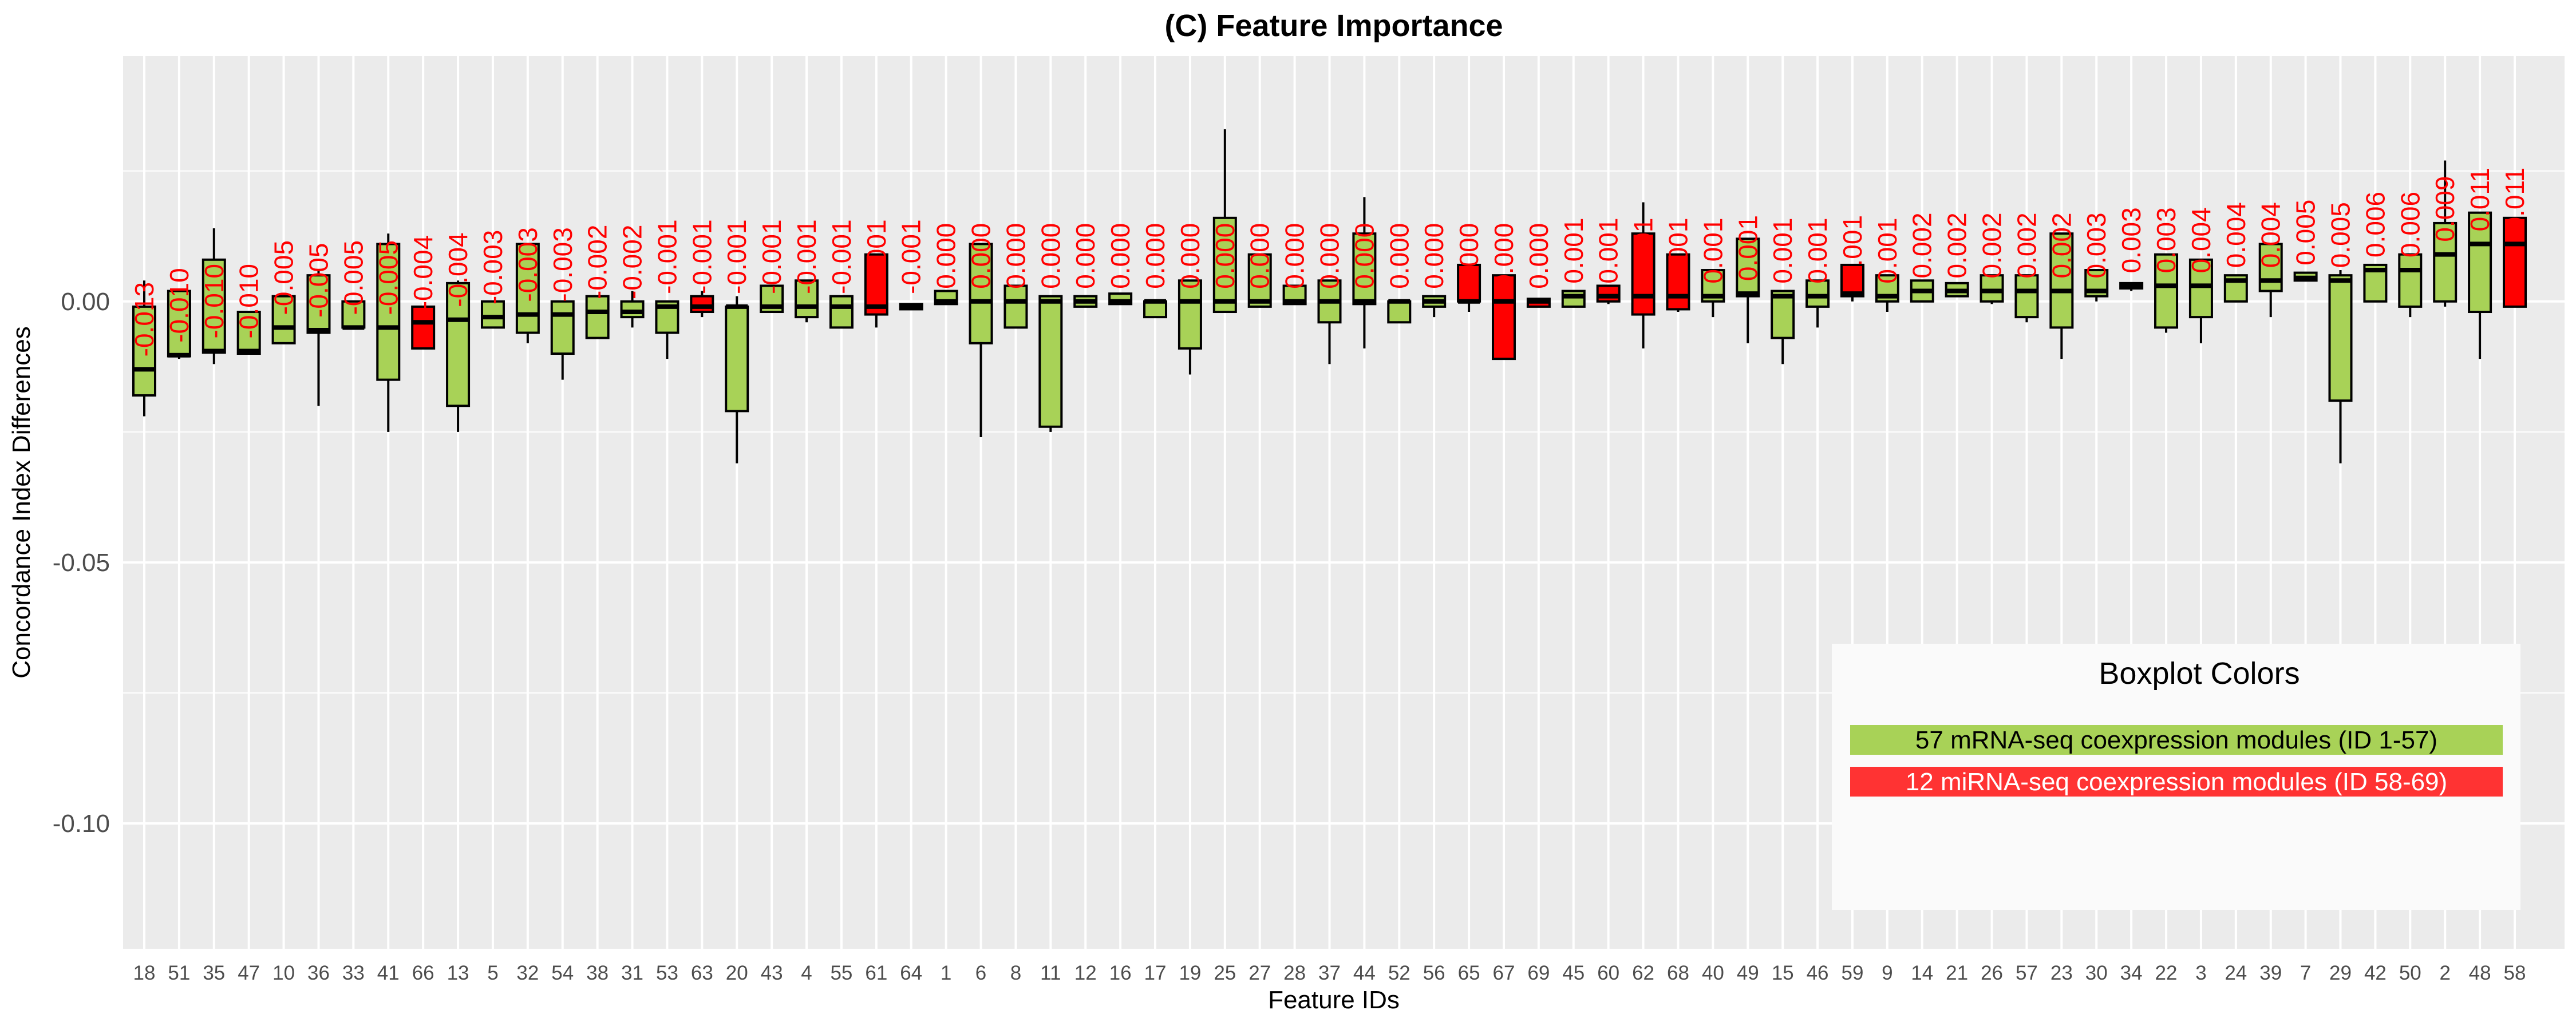  I want to click on x-tick-17: 17, so click(1155, 973).